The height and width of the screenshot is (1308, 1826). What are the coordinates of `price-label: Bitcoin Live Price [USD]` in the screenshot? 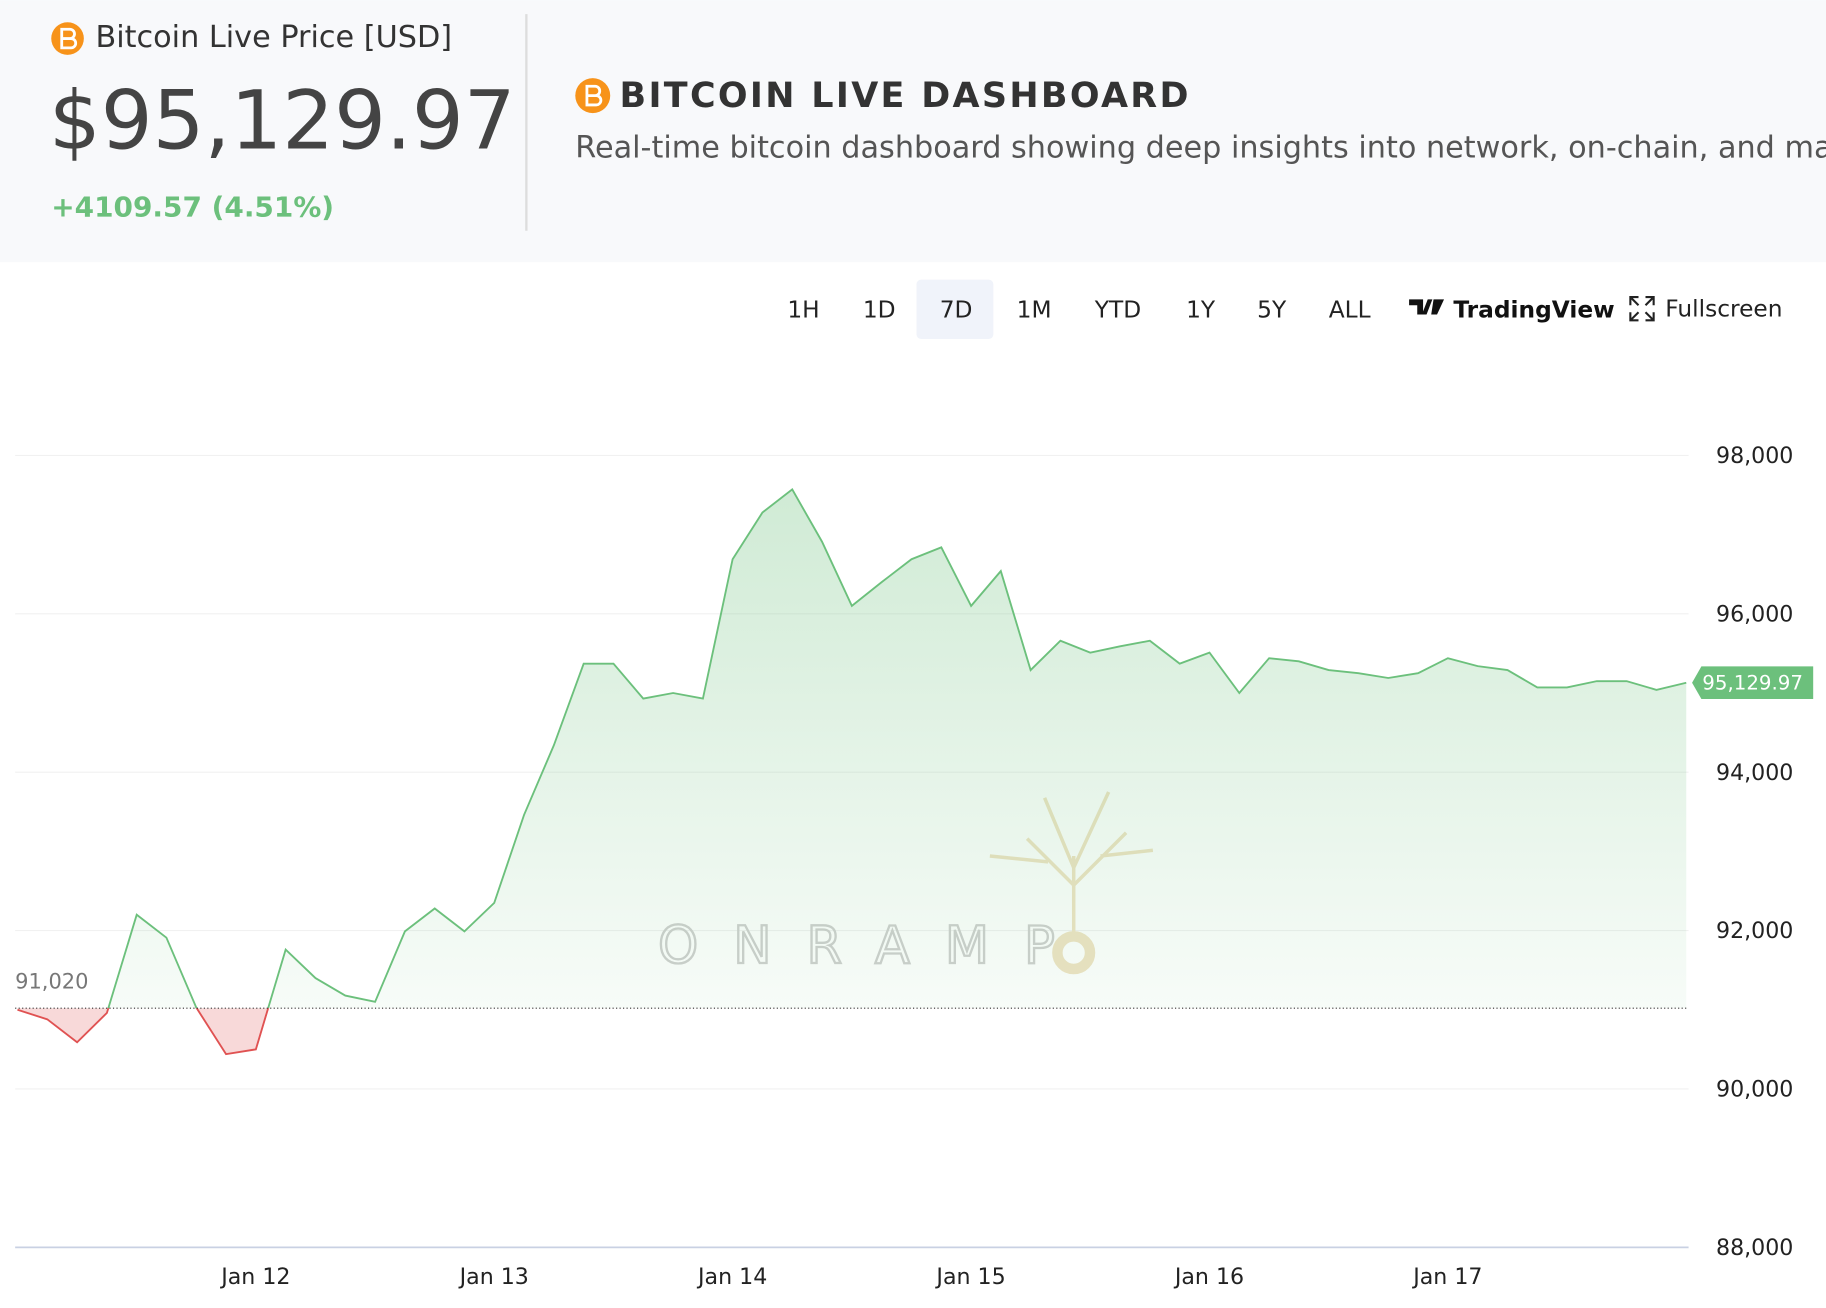 It's located at (273, 37).